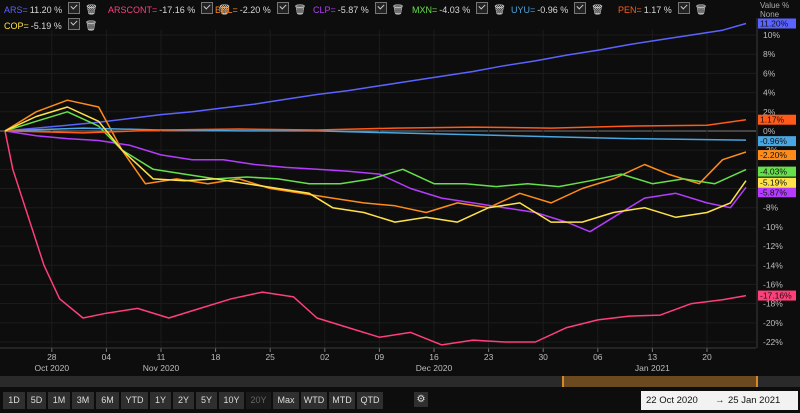 Image resolution: width=800 pixels, height=413 pixels. What do you see at coordinates (773, 155) in the screenshot?
I see `series-end-label-text: -2.20%` at bounding box center [773, 155].